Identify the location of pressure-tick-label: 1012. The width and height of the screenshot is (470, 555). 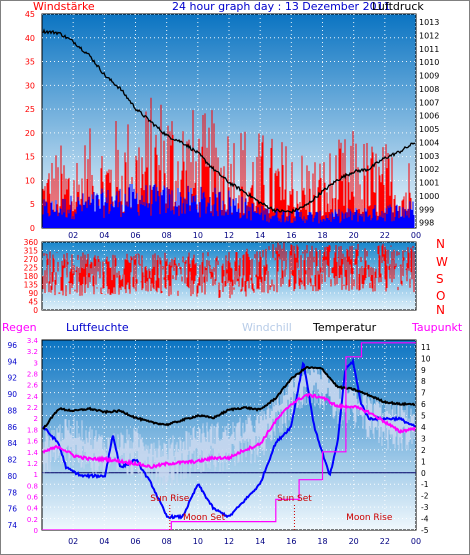
(429, 35).